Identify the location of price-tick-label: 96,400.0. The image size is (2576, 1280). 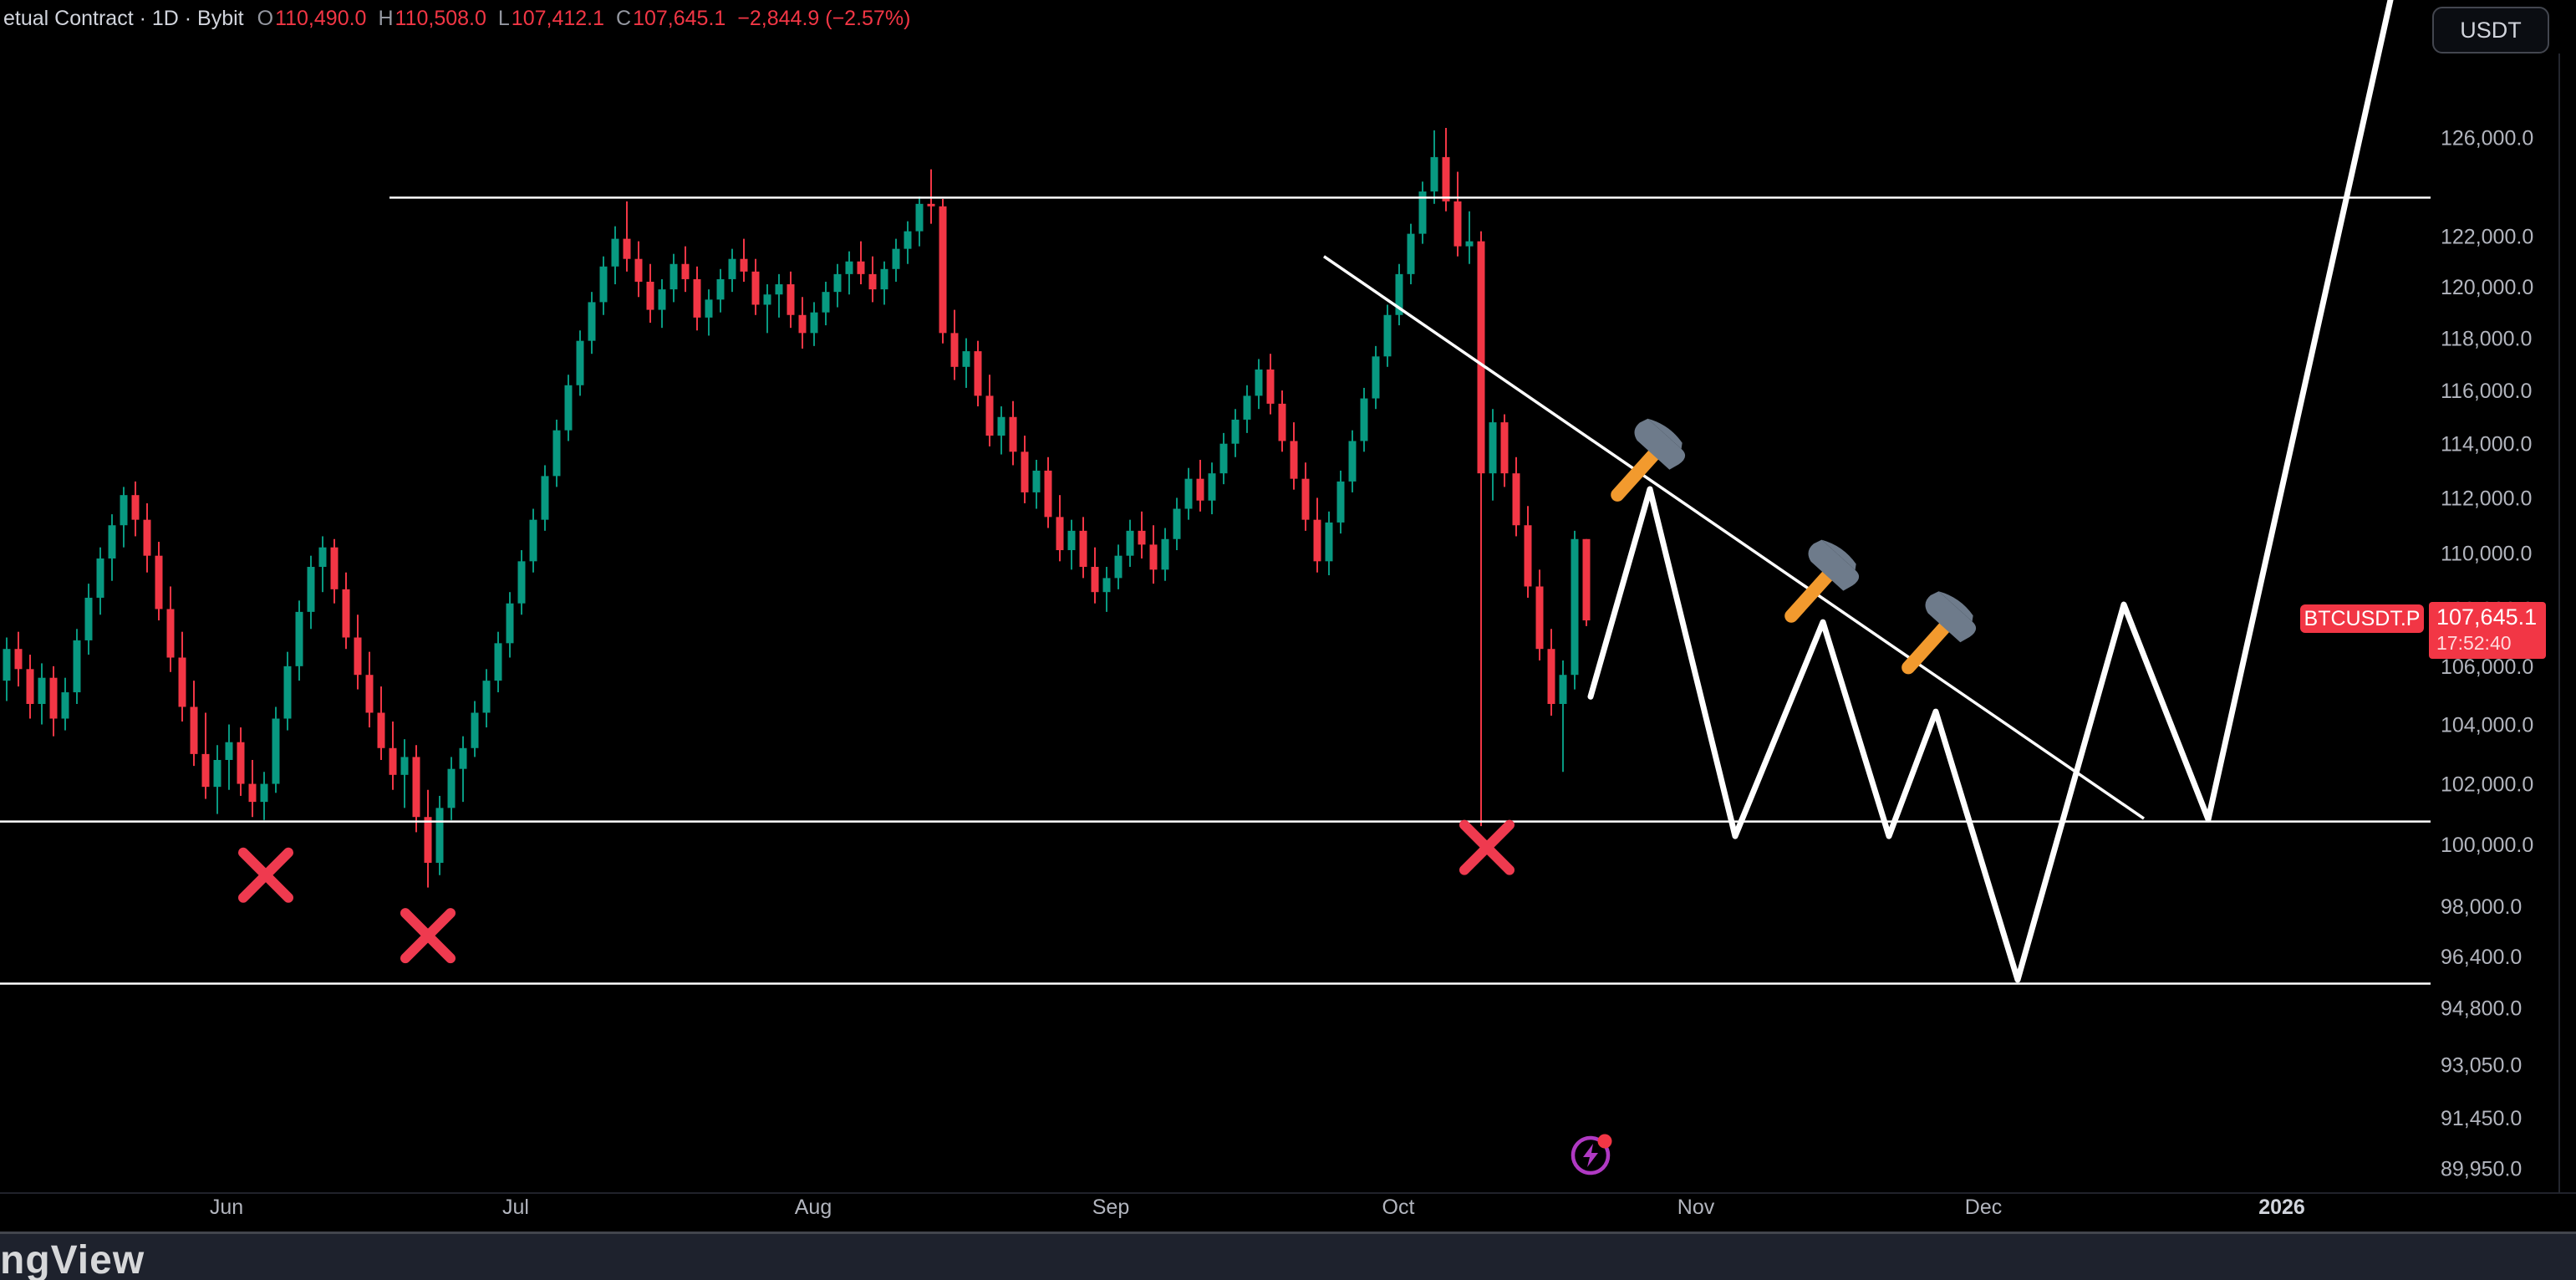
(2481, 957).